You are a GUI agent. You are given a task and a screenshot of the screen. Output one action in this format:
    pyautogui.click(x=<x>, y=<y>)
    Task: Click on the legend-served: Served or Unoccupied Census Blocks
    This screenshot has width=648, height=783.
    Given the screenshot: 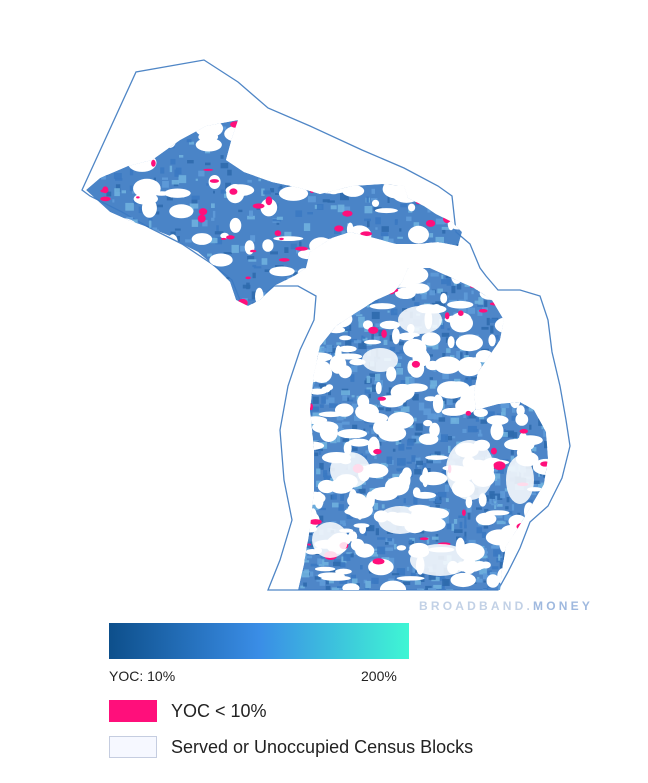 What is the action you would take?
    pyautogui.click(x=291, y=747)
    